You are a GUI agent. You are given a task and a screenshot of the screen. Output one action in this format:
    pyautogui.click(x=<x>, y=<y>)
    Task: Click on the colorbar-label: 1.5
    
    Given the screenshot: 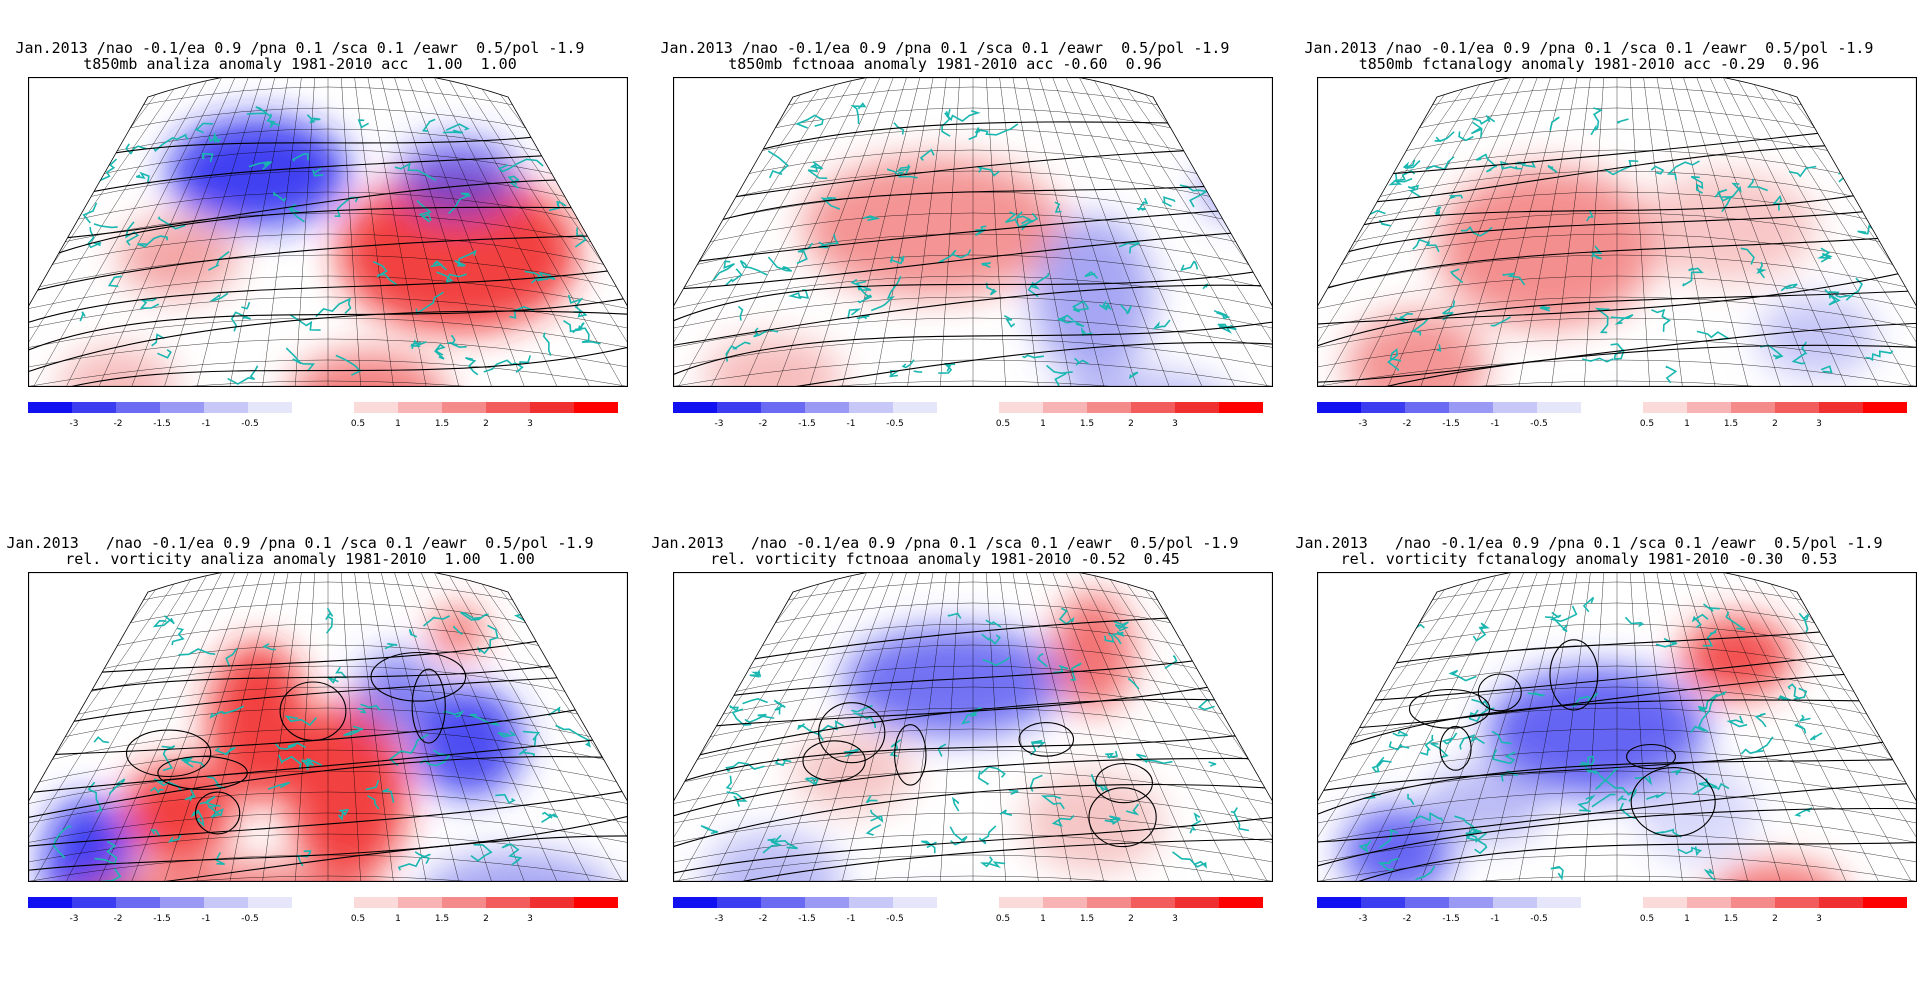 What is the action you would take?
    pyautogui.click(x=442, y=919)
    